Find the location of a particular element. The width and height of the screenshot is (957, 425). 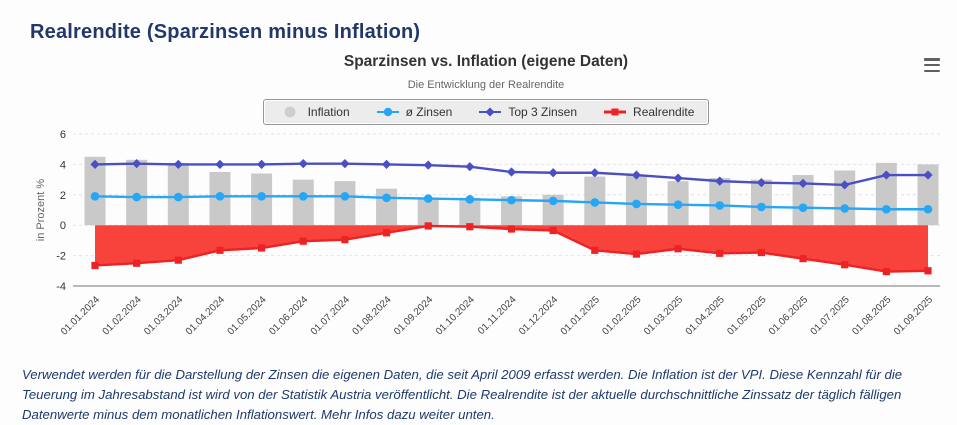

svg-text: 01.09.2025 is located at coordinates (913, 315).